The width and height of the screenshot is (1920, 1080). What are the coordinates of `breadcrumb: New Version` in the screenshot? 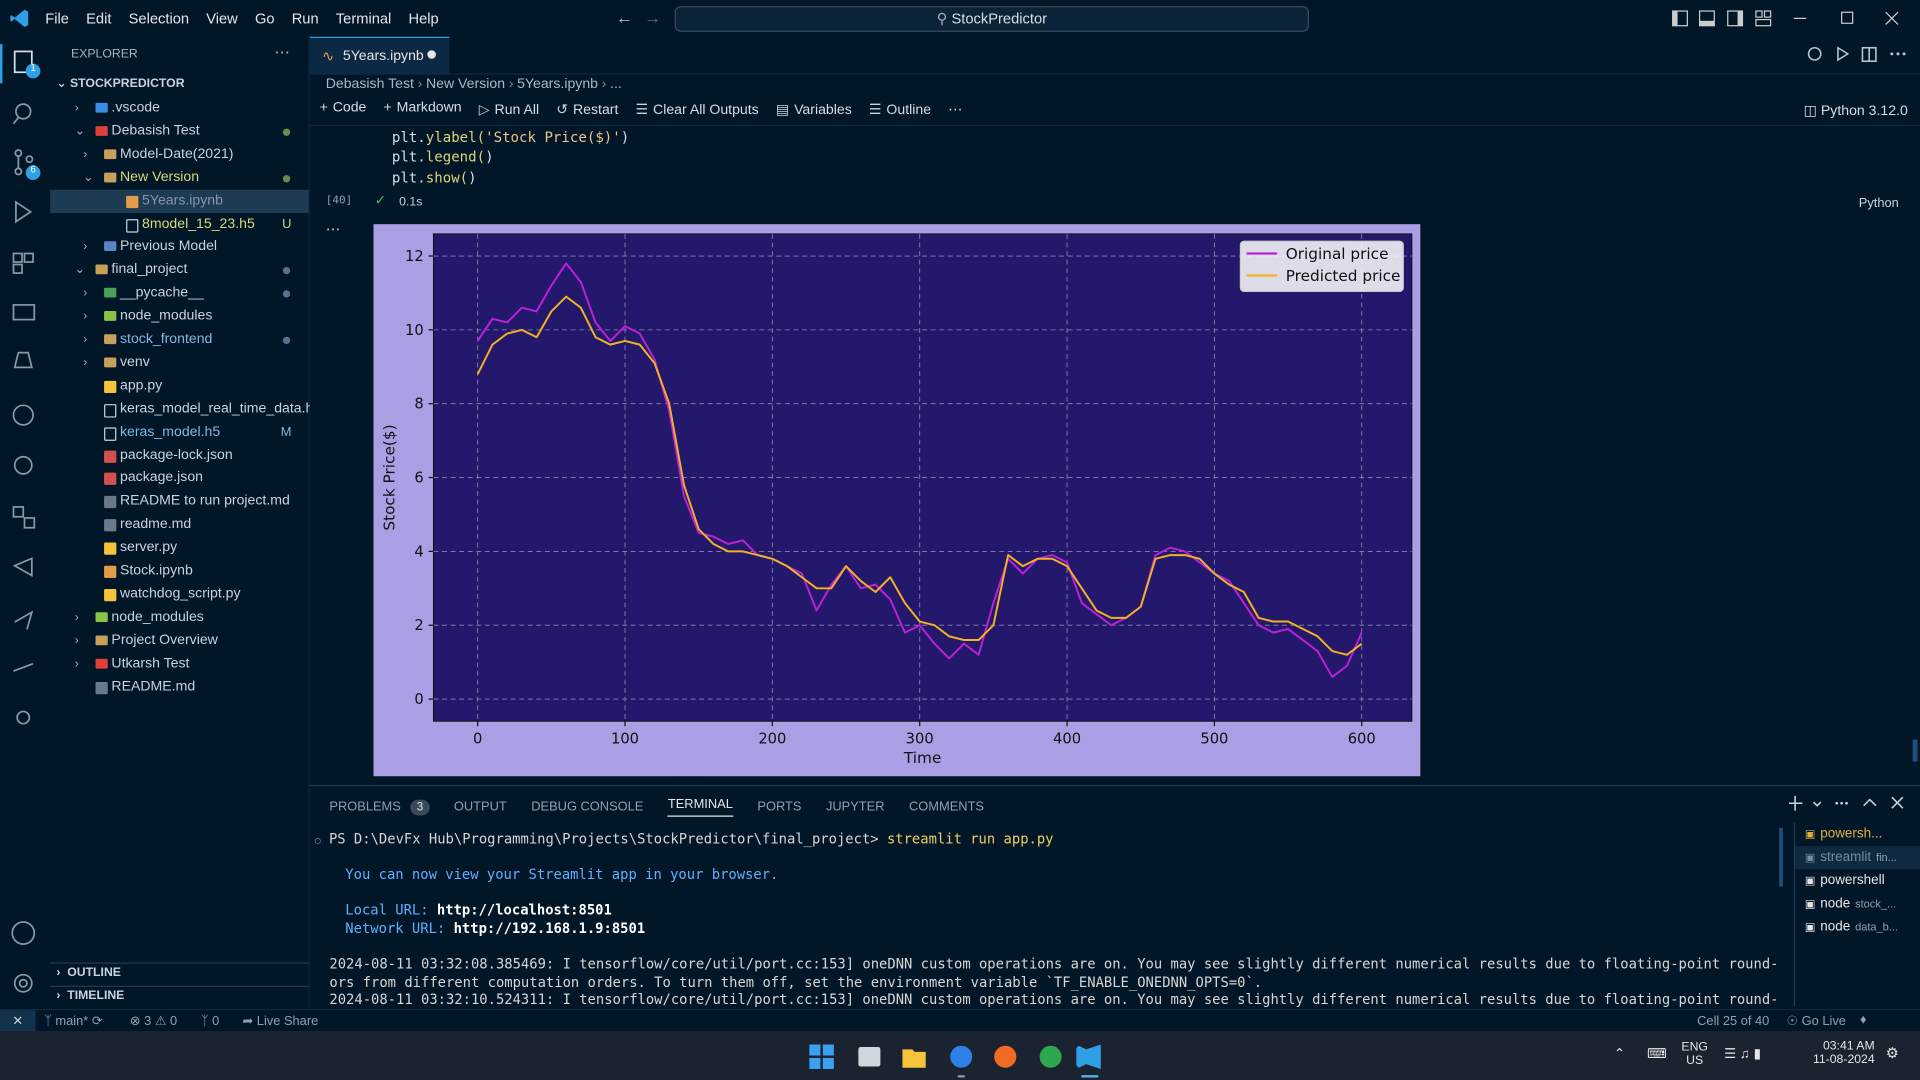 It's located at (465, 84).